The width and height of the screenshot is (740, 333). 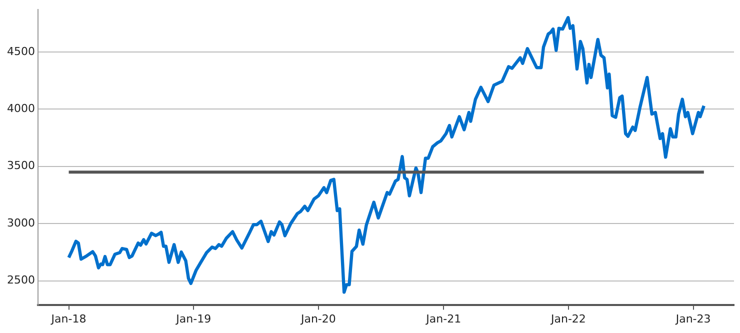 I want to click on y-tick-label: 4000, so click(x=20, y=109).